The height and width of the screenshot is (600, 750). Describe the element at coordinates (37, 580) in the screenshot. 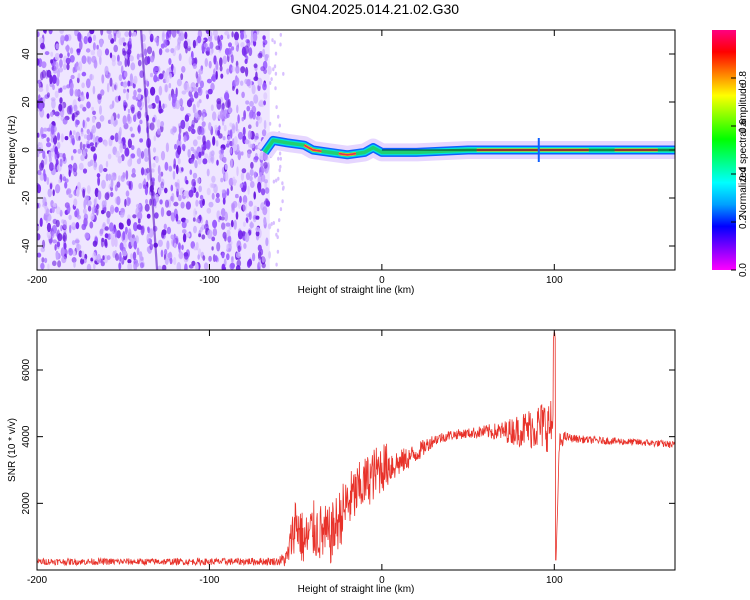

I see `snr-xtick-label: -200` at that location.